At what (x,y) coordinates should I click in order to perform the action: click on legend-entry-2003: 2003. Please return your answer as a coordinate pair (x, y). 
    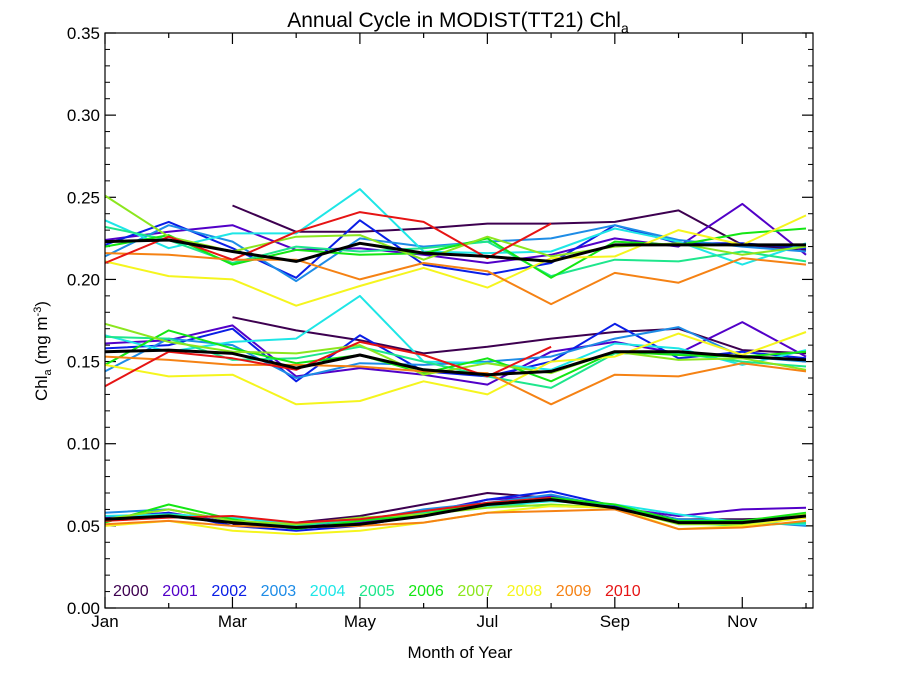
    Looking at the image, I should click on (279, 591).